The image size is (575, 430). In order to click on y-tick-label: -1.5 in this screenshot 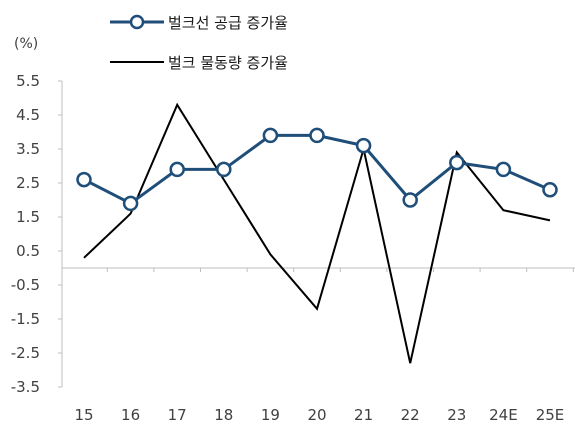, I will do `click(25, 319)`.